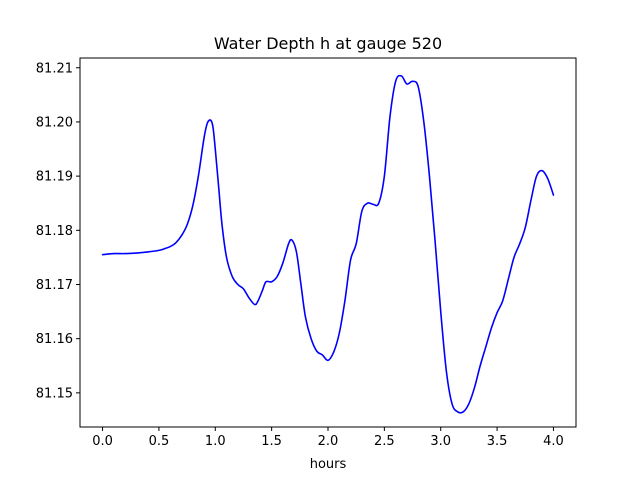 The width and height of the screenshot is (640, 480). Describe the element at coordinates (271, 441) in the screenshot. I see `x-tick-label: 1.5` at that location.